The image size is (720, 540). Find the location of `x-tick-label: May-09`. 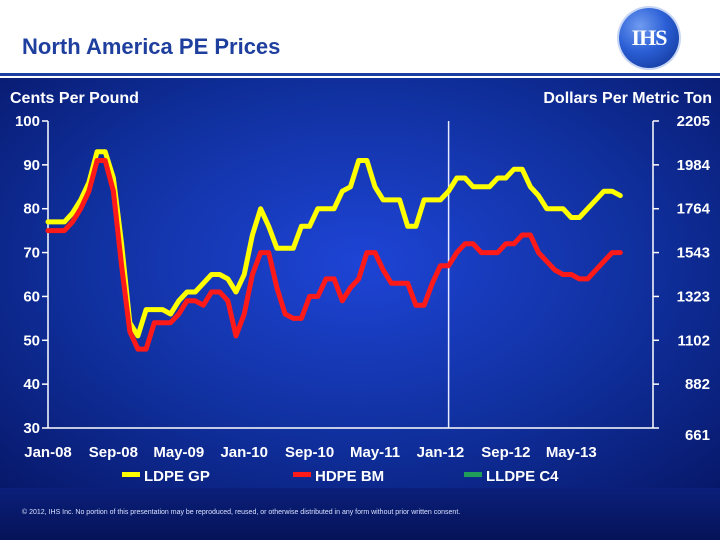

x-tick-label: May-09 is located at coordinates (178, 452).